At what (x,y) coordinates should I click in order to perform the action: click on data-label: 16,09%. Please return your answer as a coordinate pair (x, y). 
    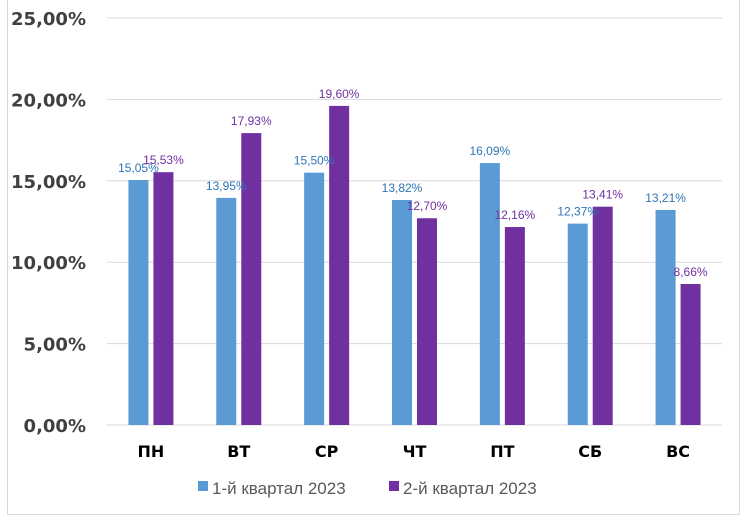
    Looking at the image, I should click on (490, 151).